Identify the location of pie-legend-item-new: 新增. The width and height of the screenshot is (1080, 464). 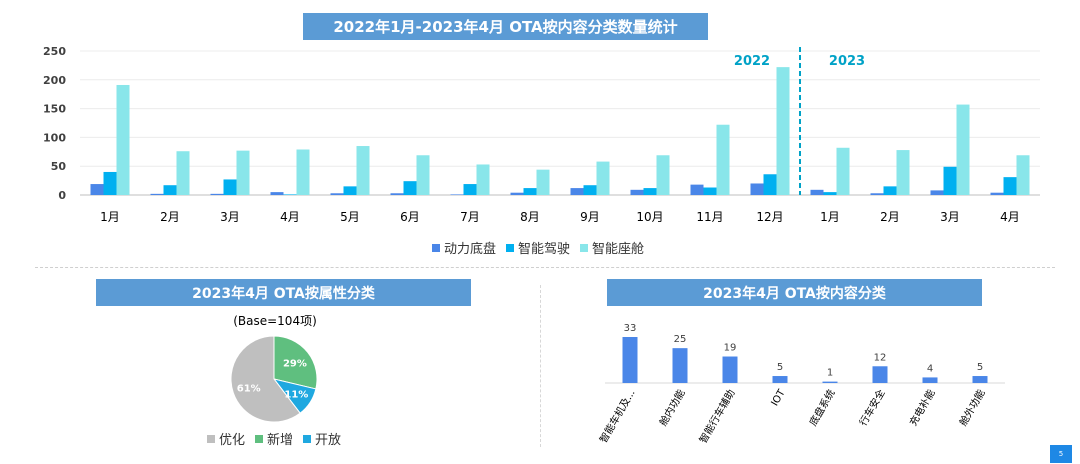
(274, 438).